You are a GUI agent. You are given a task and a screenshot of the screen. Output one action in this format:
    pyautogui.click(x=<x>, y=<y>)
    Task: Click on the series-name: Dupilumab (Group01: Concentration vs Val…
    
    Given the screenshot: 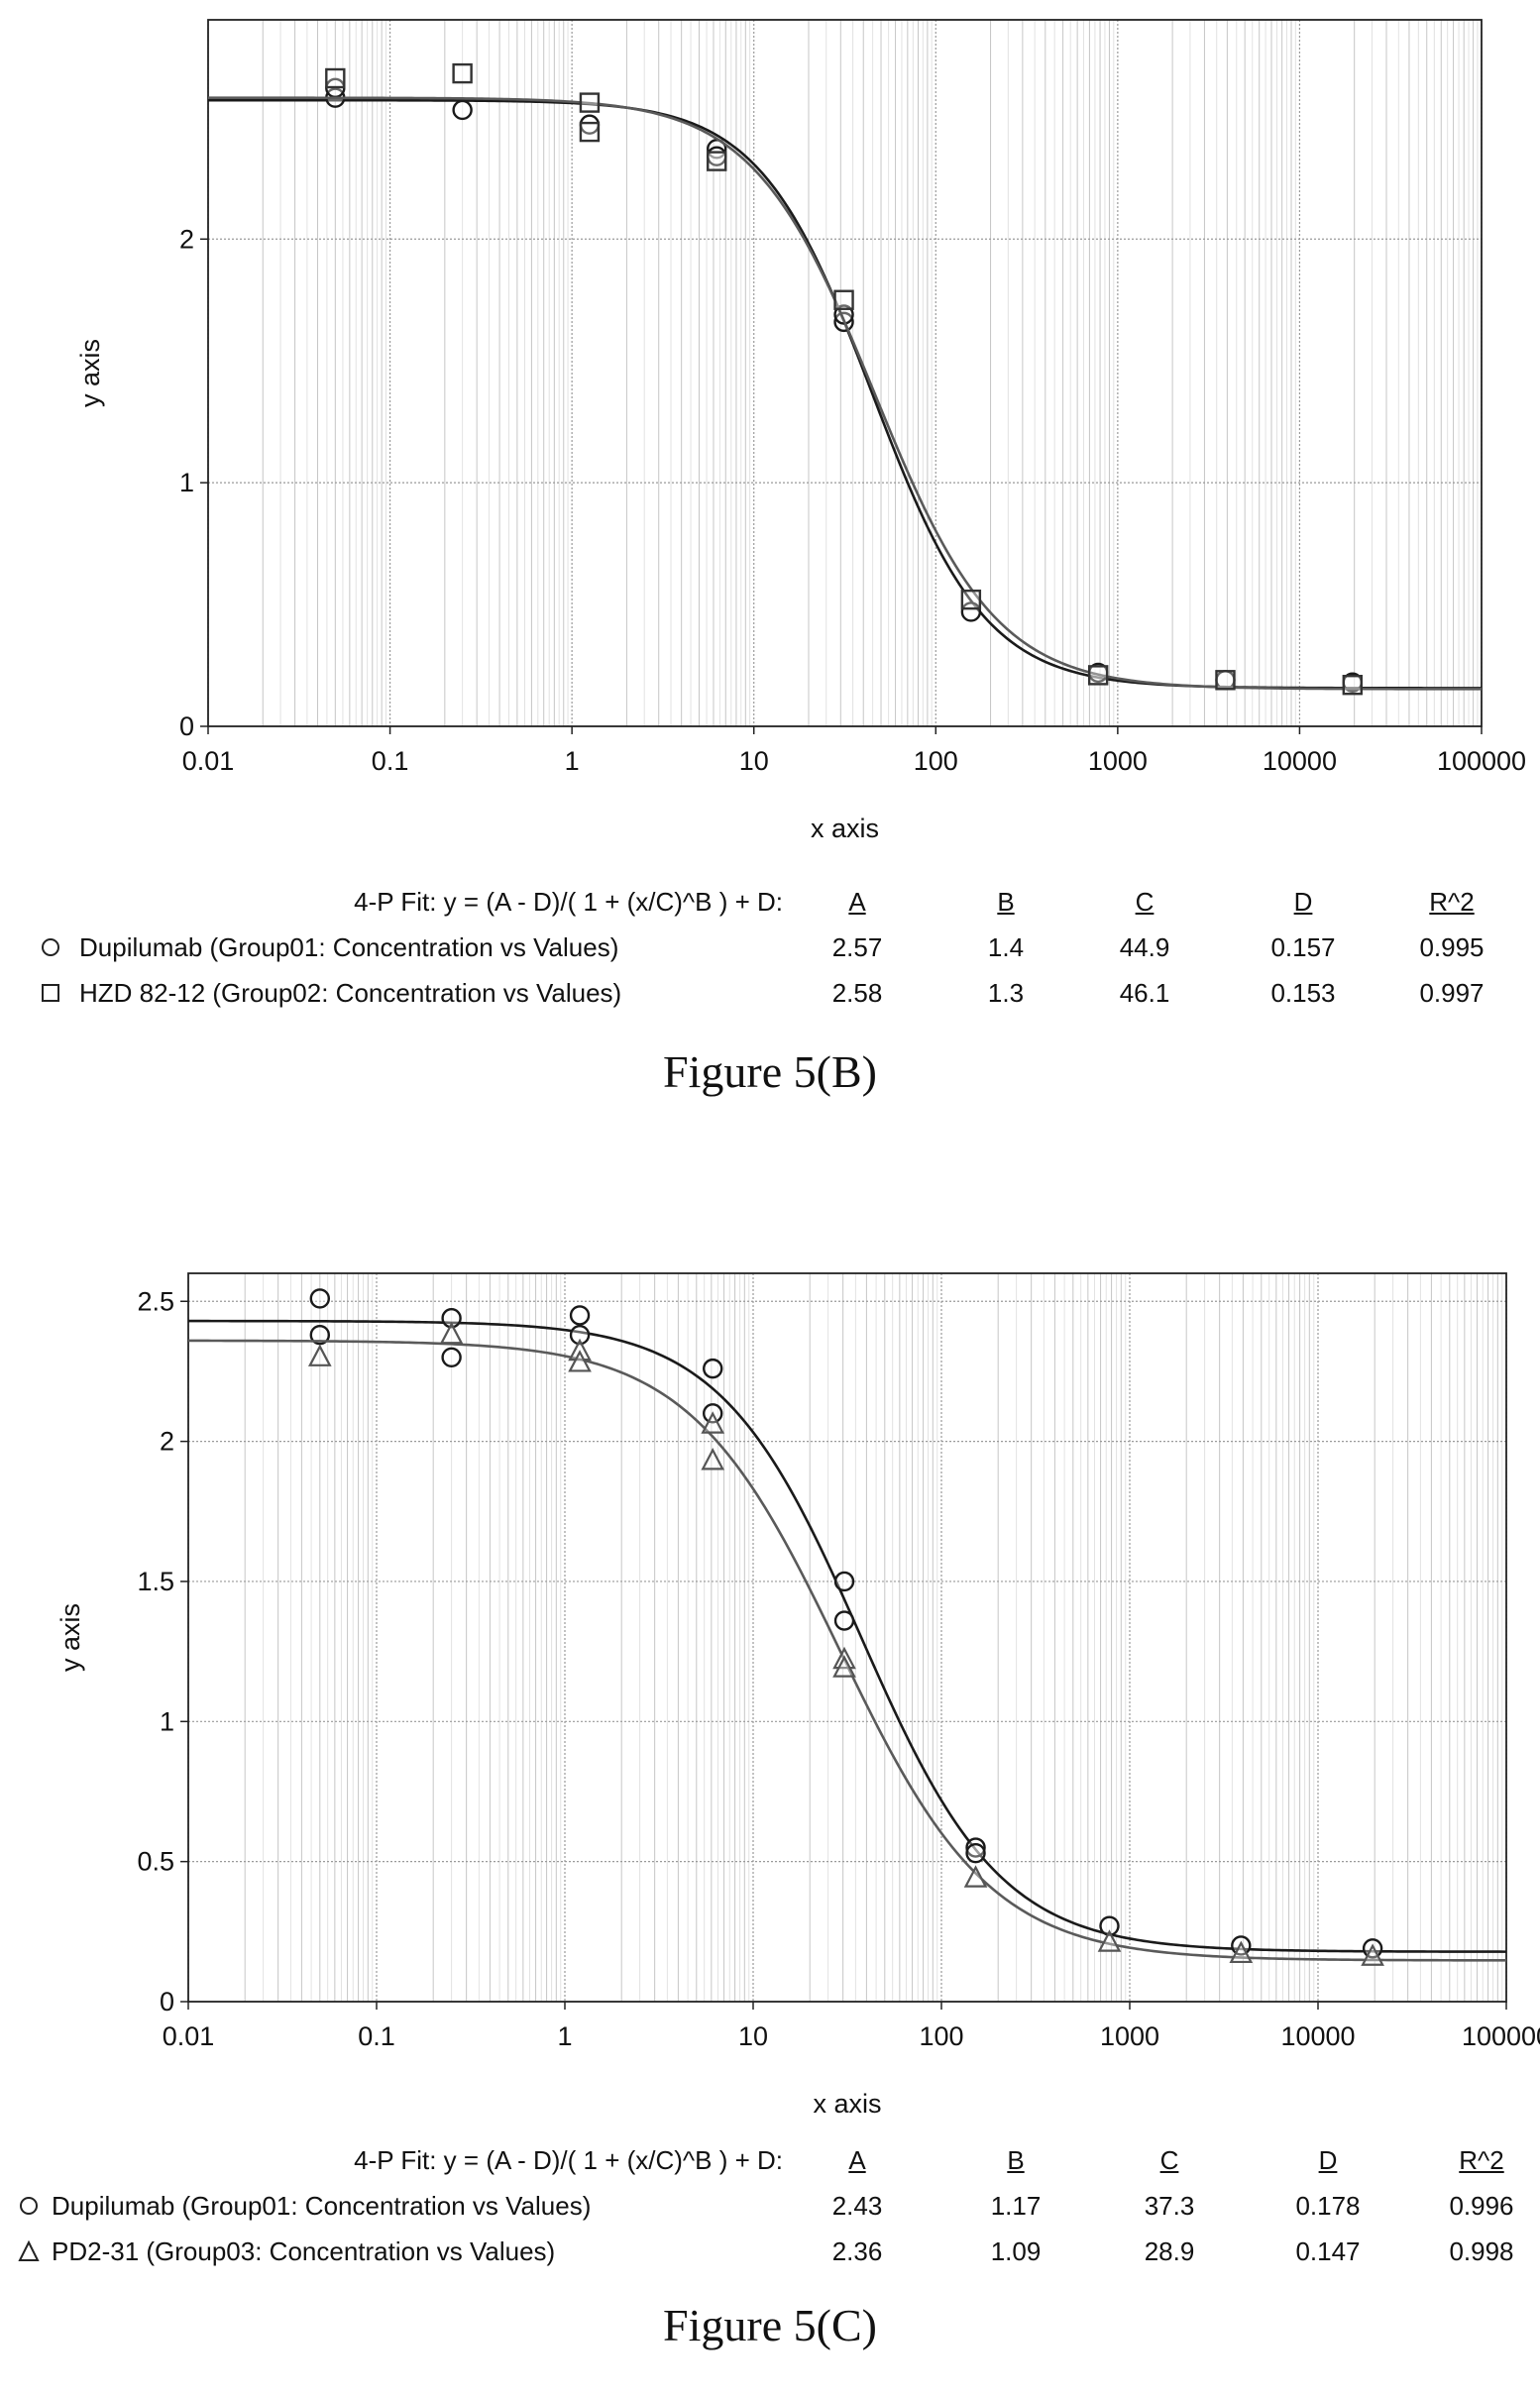 What is the action you would take?
    pyautogui.click(x=349, y=947)
    